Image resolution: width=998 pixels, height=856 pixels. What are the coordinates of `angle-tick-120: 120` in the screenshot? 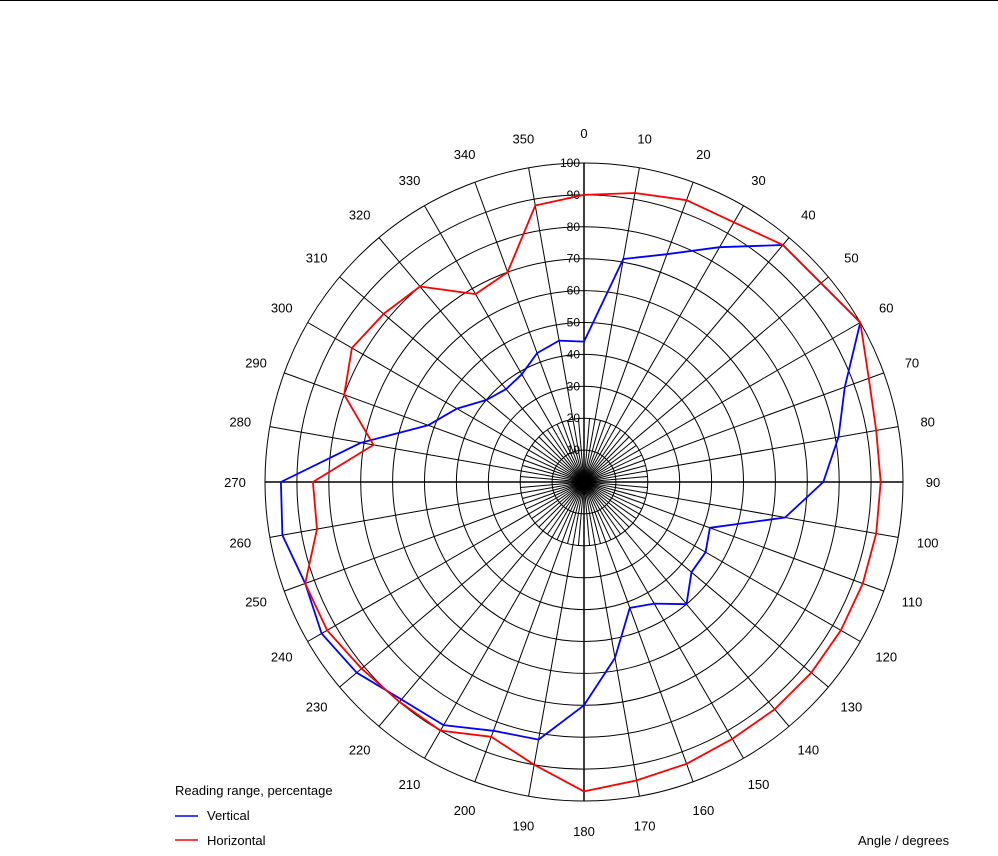 It's located at (886, 657).